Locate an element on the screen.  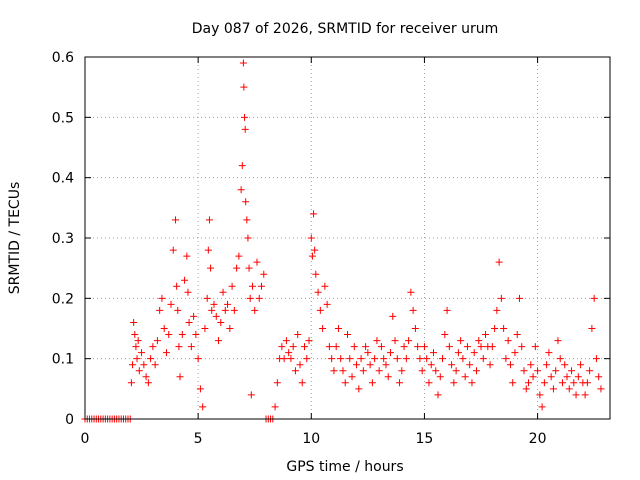
y-tick-labels: 0 0.1 0.2 0.3 0.4 0.5 0.6 is located at coordinates (63, 239).